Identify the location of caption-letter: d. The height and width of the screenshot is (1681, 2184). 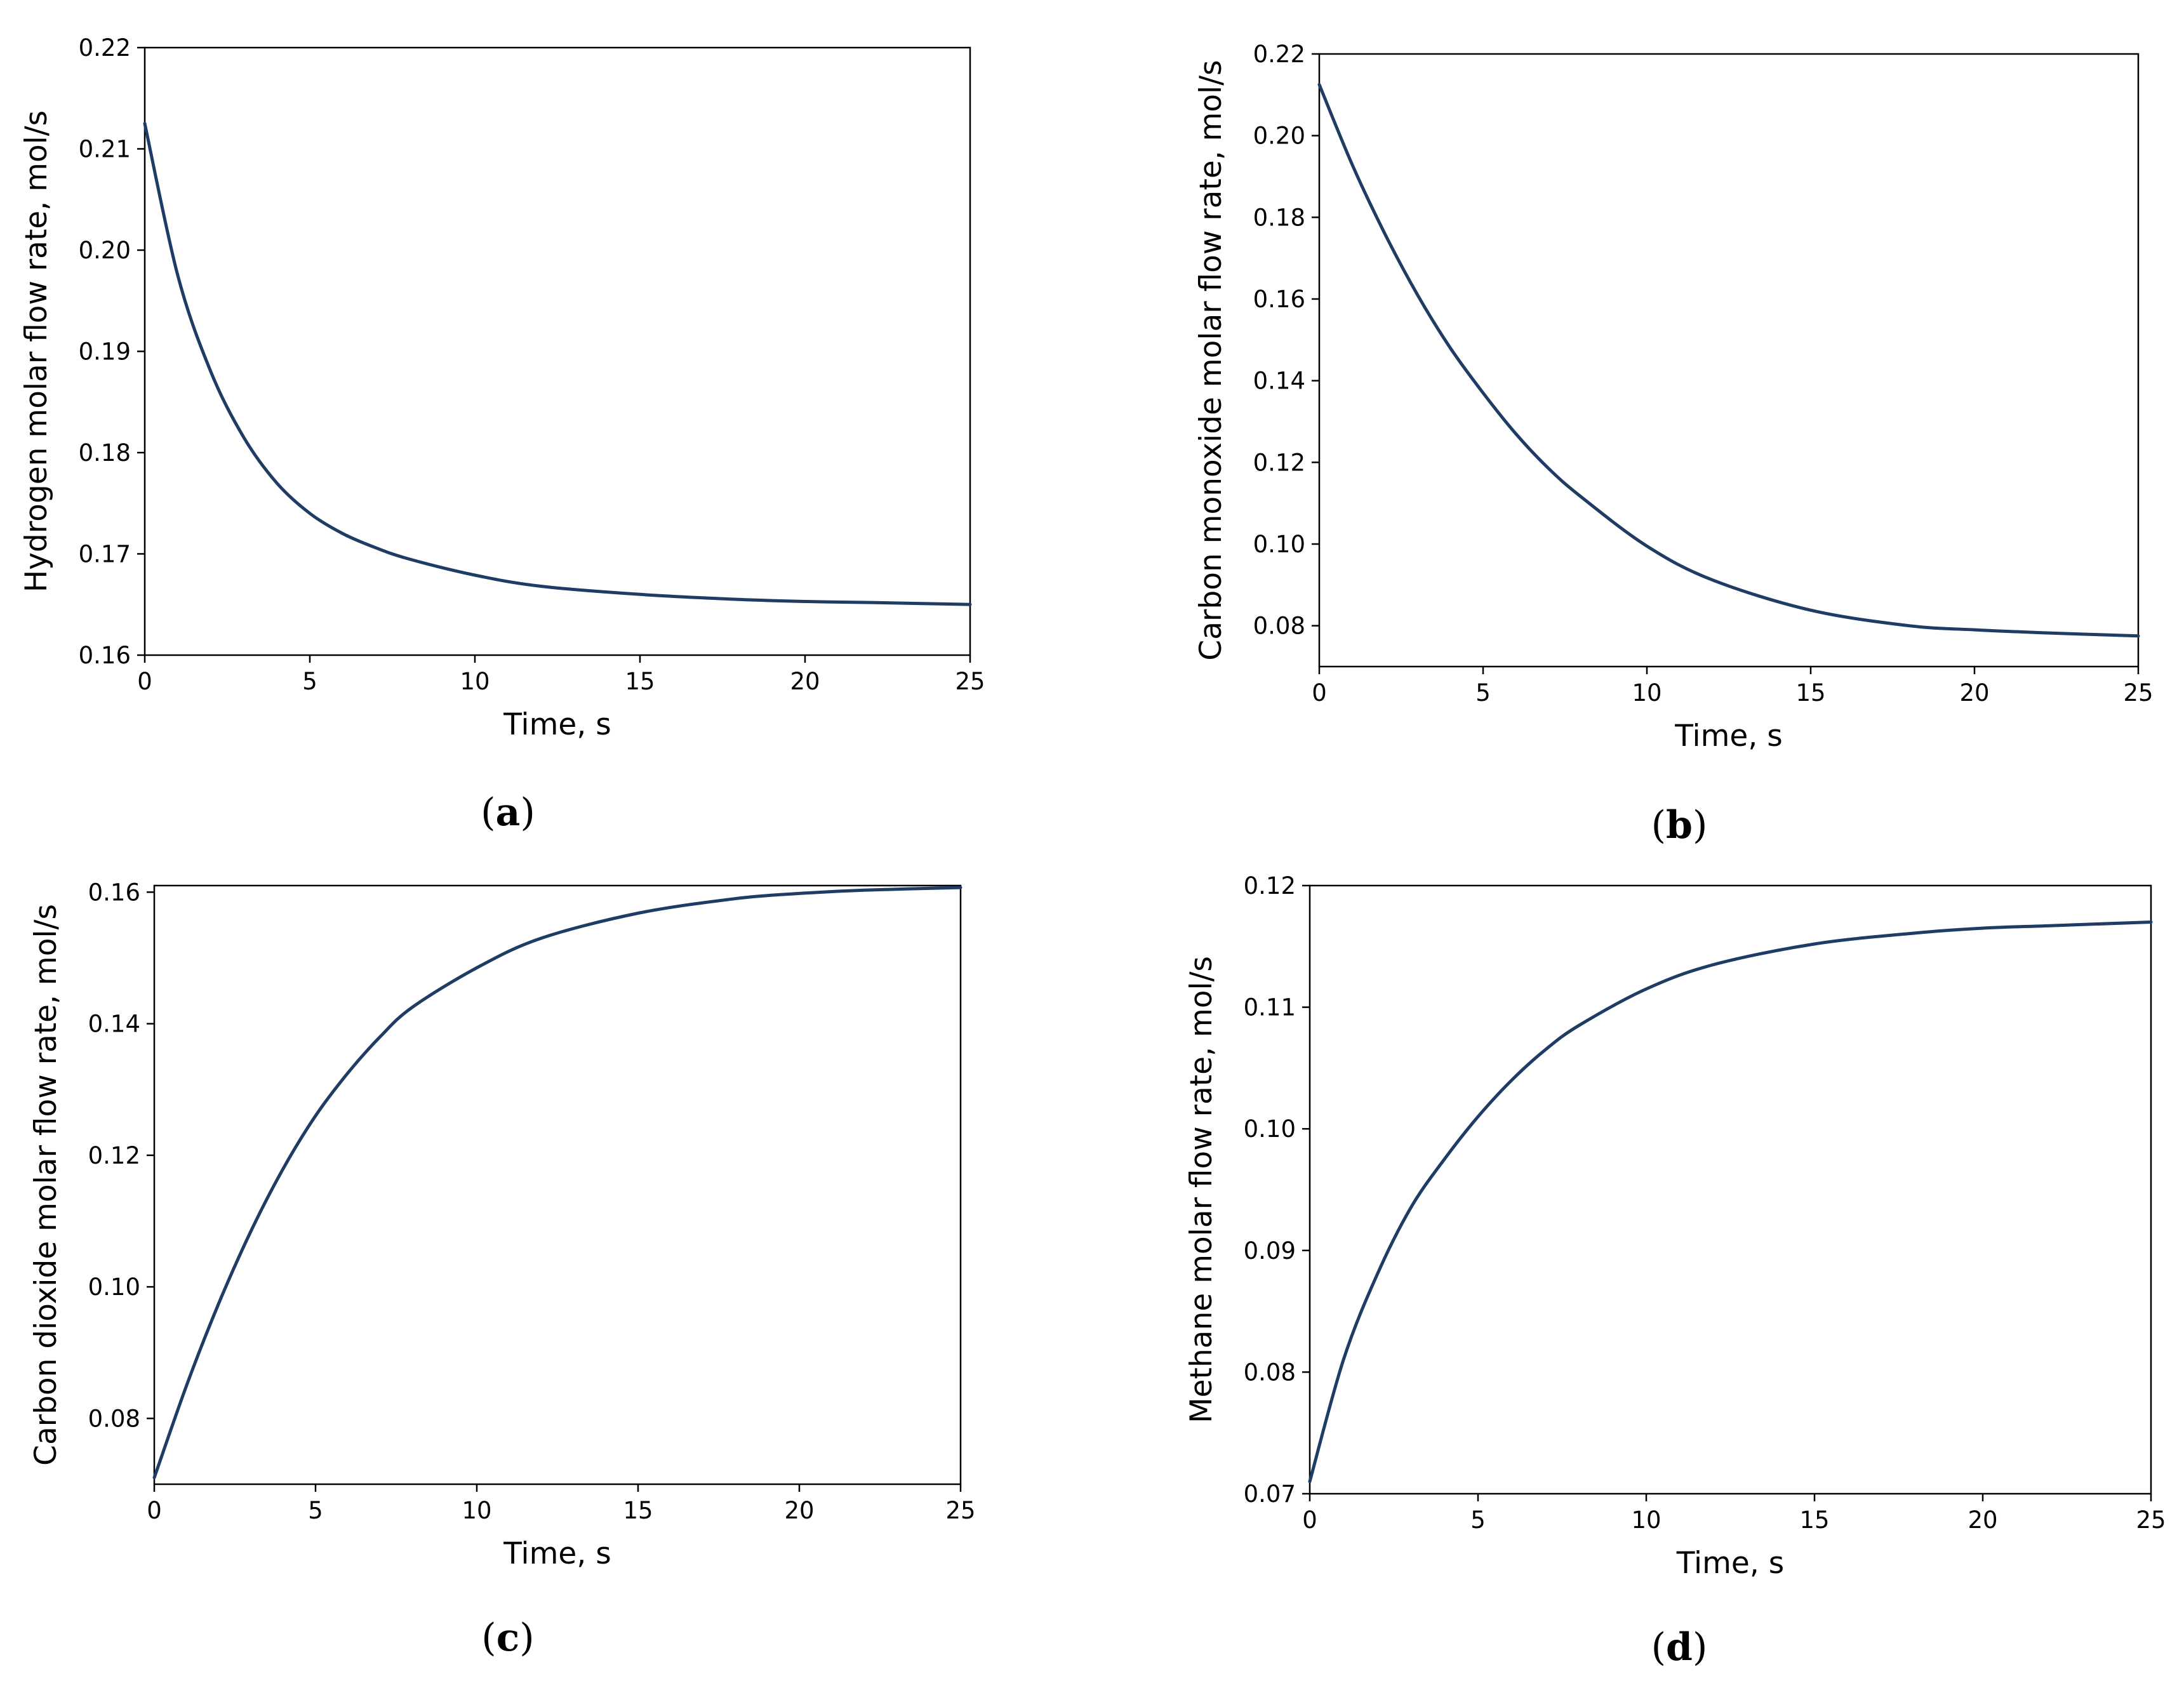
(1680, 1647).